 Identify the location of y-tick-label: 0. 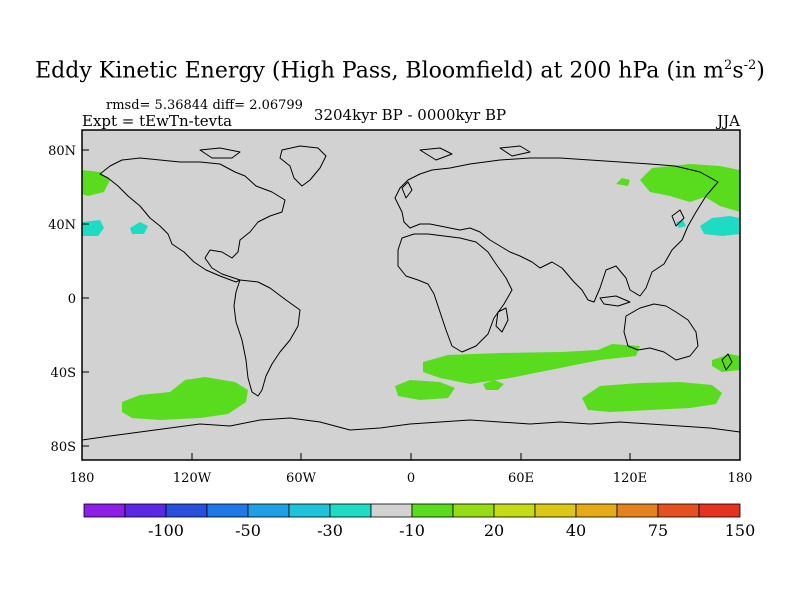
(72, 299).